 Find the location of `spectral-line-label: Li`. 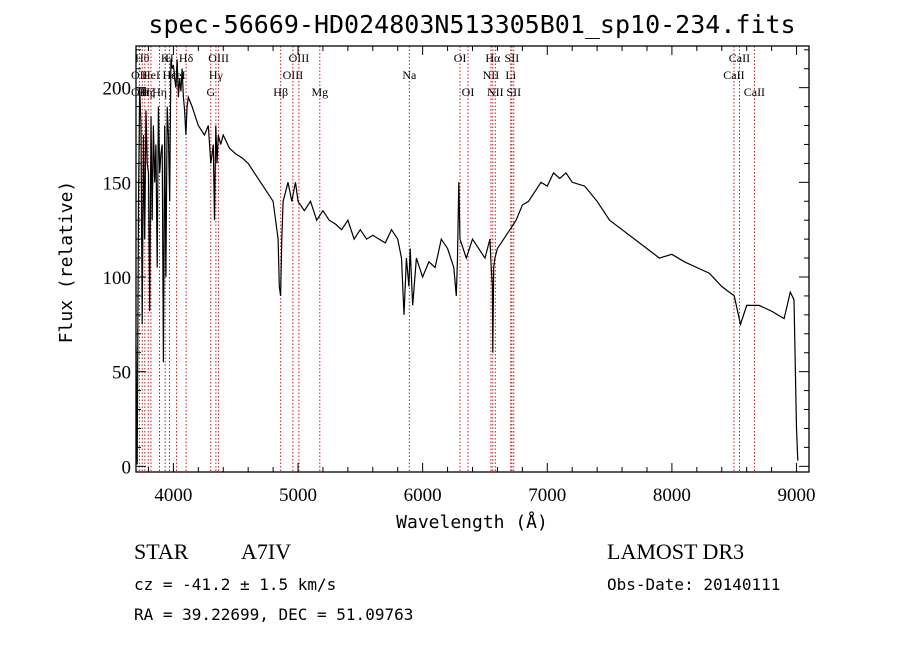

spectral-line-label: Li is located at coordinates (510, 75).